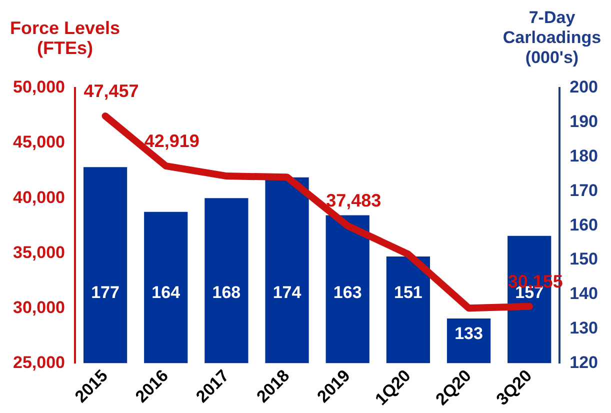  What do you see at coordinates (38, 142) in the screenshot?
I see `y-tick-label: 45,000` at bounding box center [38, 142].